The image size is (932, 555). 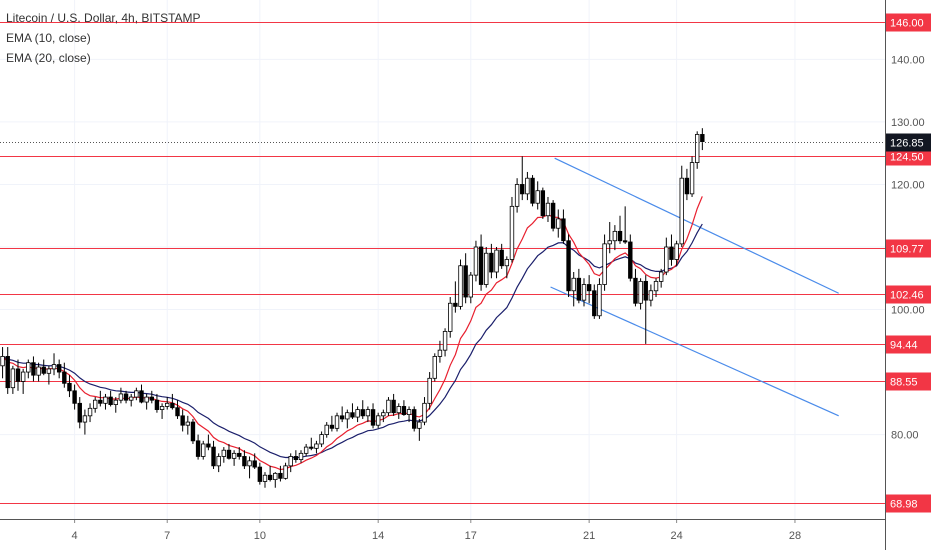 I want to click on x-tick-label: 28, so click(x=795, y=536).